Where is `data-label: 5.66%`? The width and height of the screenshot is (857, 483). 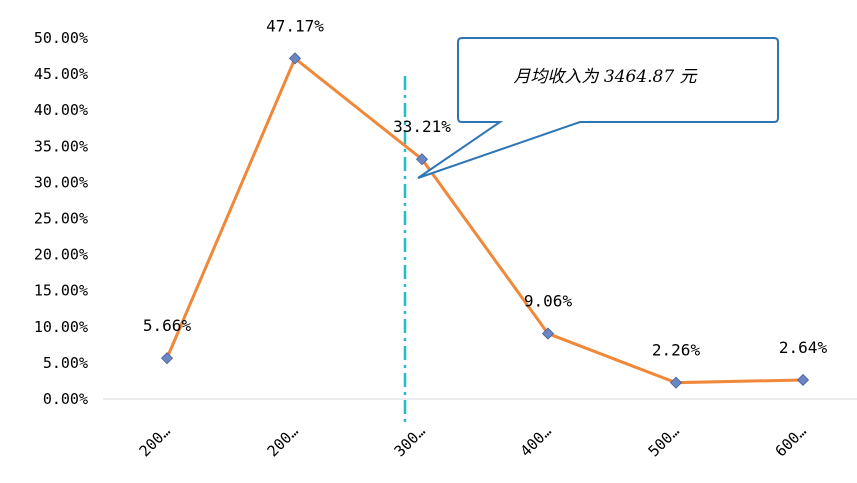 data-label: 5.66% is located at coordinates (167, 325).